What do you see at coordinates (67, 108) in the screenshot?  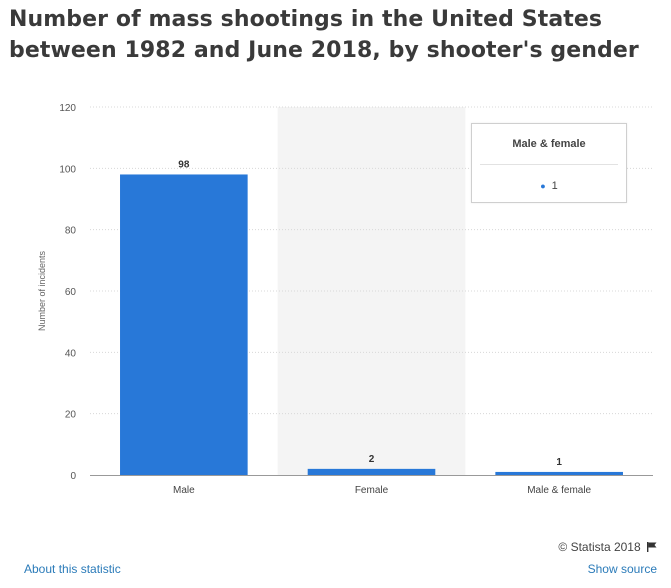 I see `y-tick-label: 120` at bounding box center [67, 108].